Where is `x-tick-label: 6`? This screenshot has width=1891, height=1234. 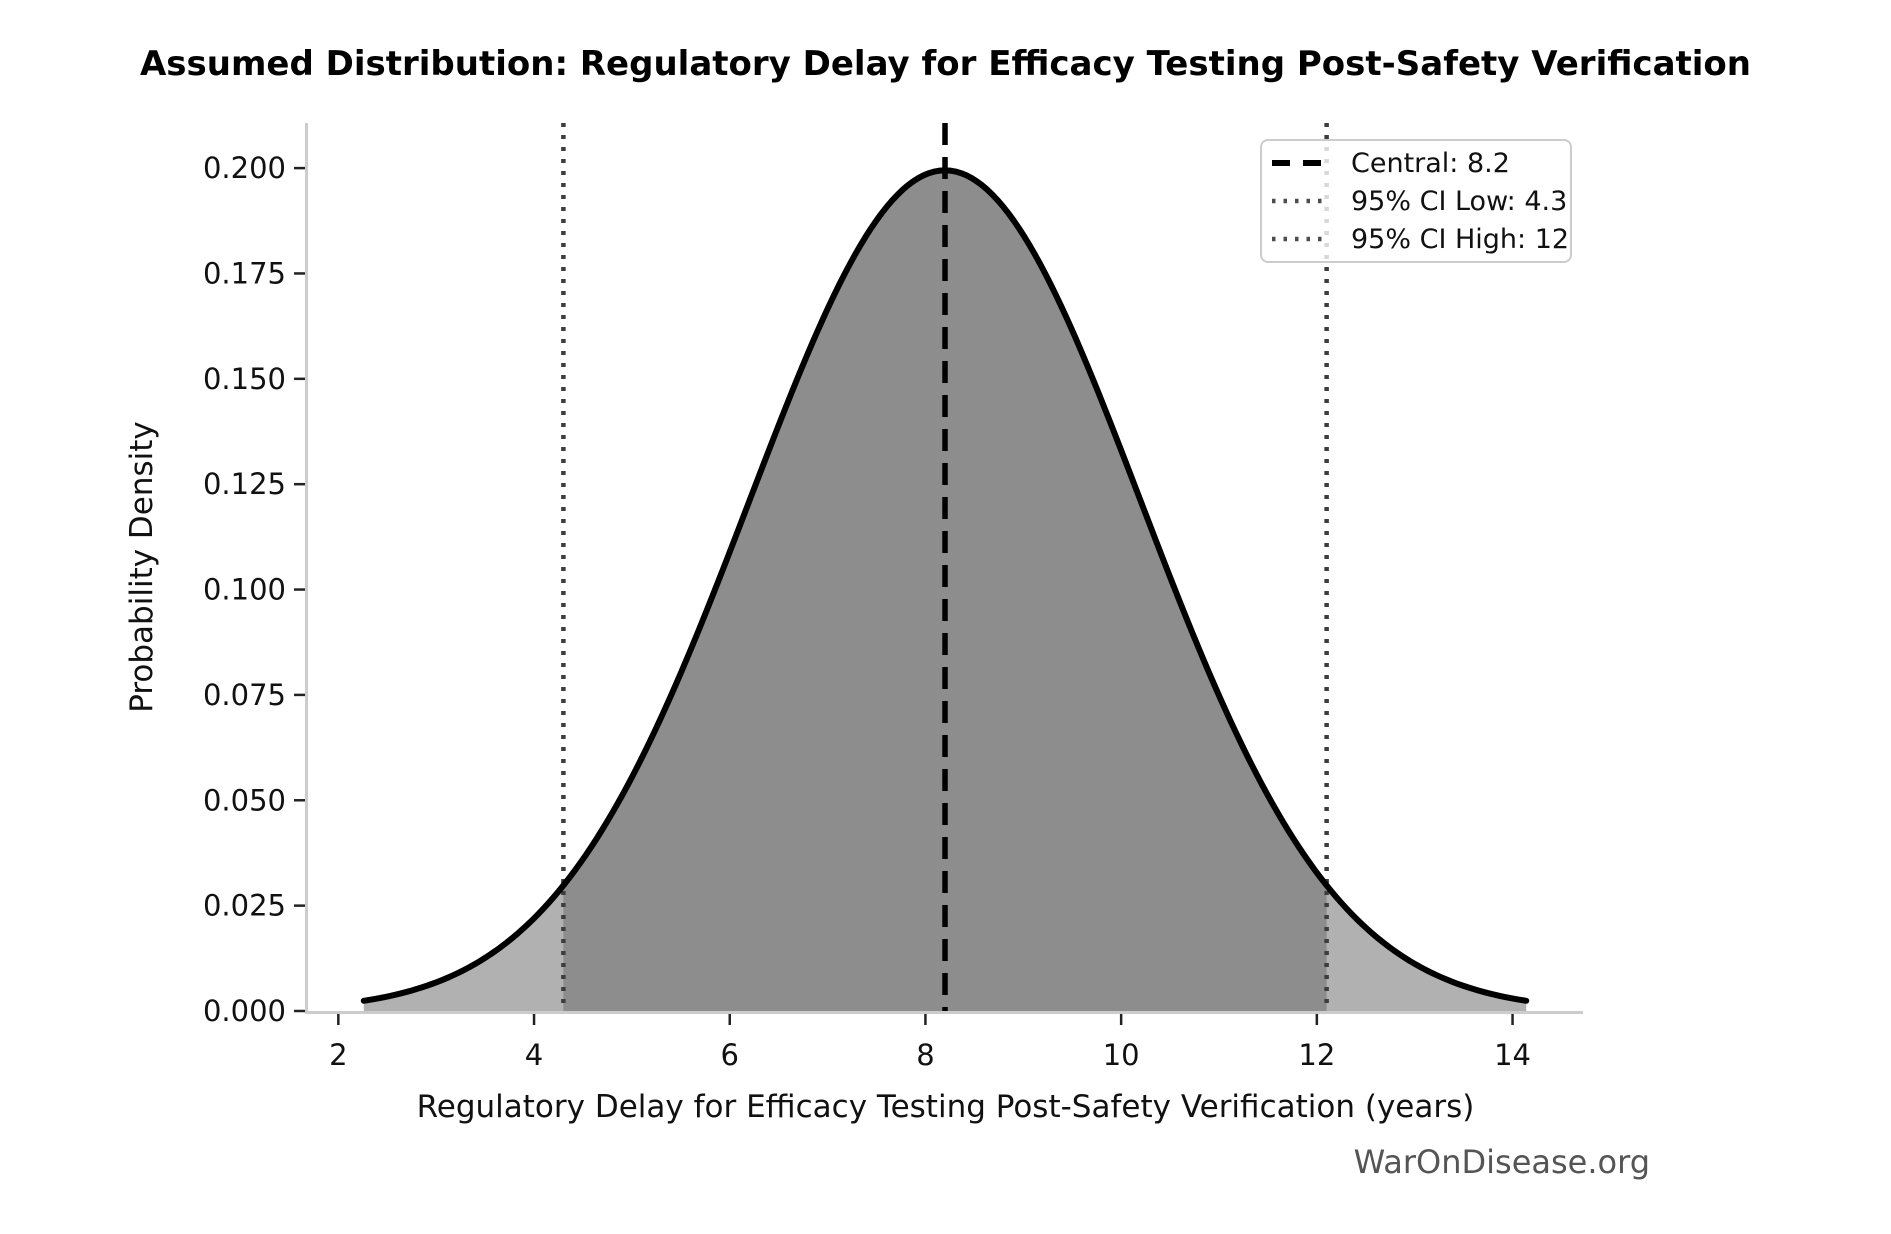
x-tick-label: 6 is located at coordinates (730, 1055).